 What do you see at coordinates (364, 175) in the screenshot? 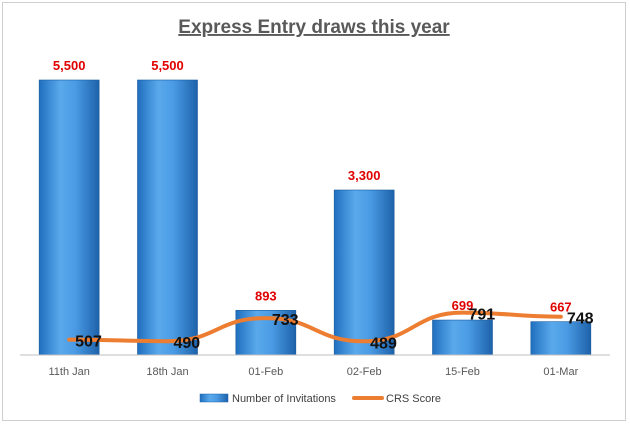
I see `bar-value-label-3: 3,300` at bounding box center [364, 175].